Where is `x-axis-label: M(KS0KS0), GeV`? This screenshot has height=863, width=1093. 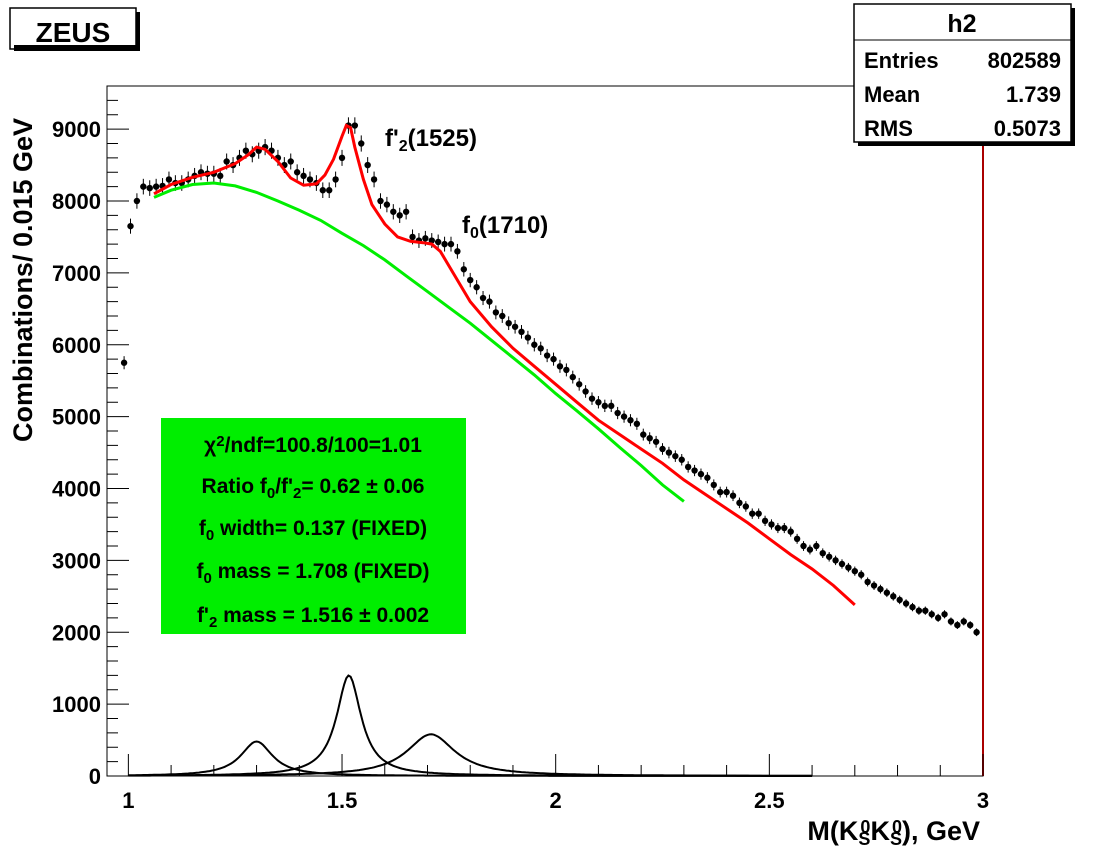 x-axis-label: M(KS0KS0), GeV is located at coordinates (893, 832).